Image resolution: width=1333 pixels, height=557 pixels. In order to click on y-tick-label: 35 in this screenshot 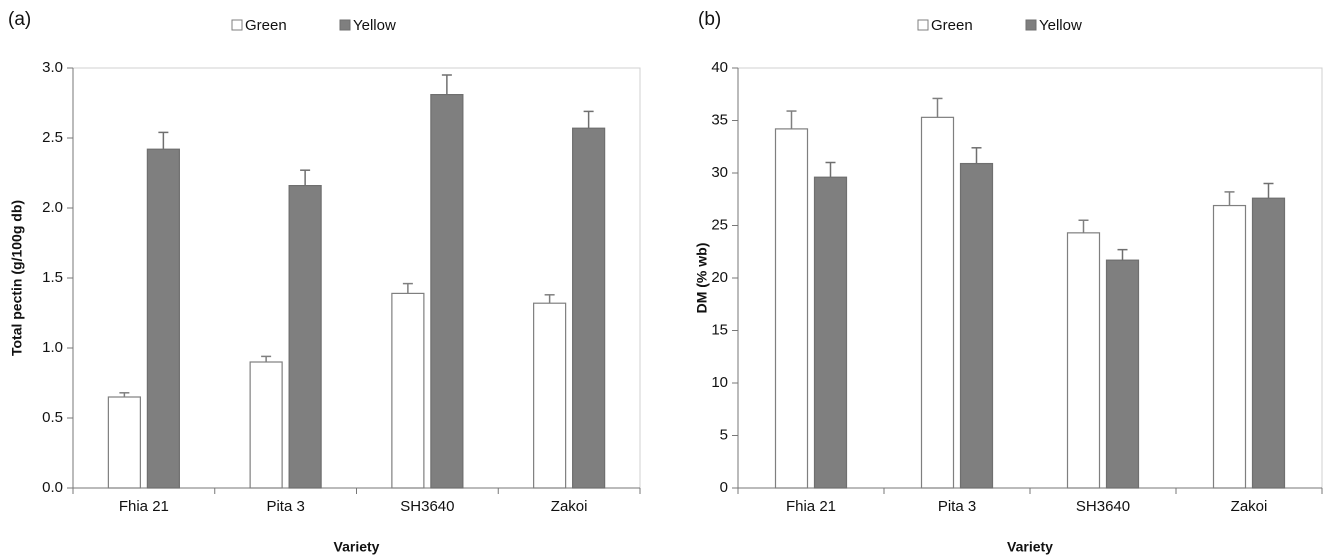, I will do `click(719, 119)`.